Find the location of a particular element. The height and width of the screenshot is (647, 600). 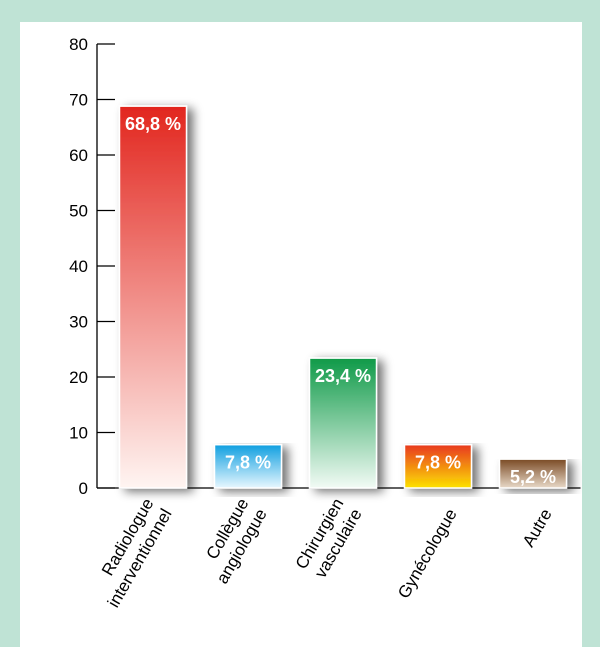

y-tick-label: 80 is located at coordinates (78, 44).